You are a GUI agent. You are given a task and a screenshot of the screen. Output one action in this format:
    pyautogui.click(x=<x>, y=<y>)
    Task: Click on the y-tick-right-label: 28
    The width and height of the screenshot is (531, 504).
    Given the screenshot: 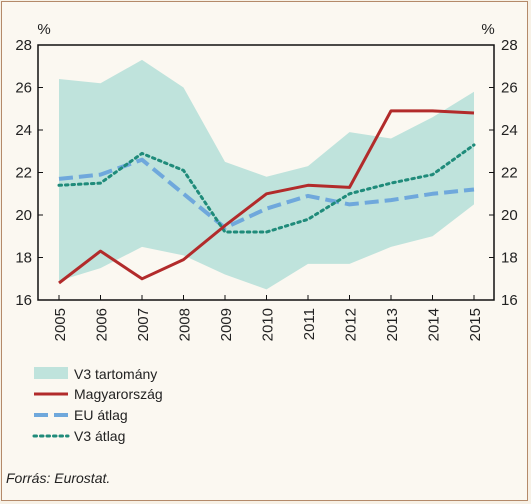 What is the action you would take?
    pyautogui.click(x=509, y=45)
    